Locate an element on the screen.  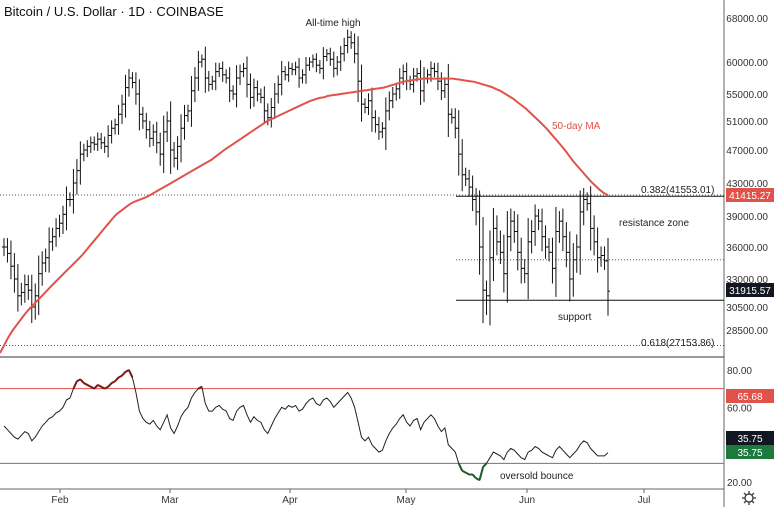
annotation-support: support is located at coordinates (575, 317).